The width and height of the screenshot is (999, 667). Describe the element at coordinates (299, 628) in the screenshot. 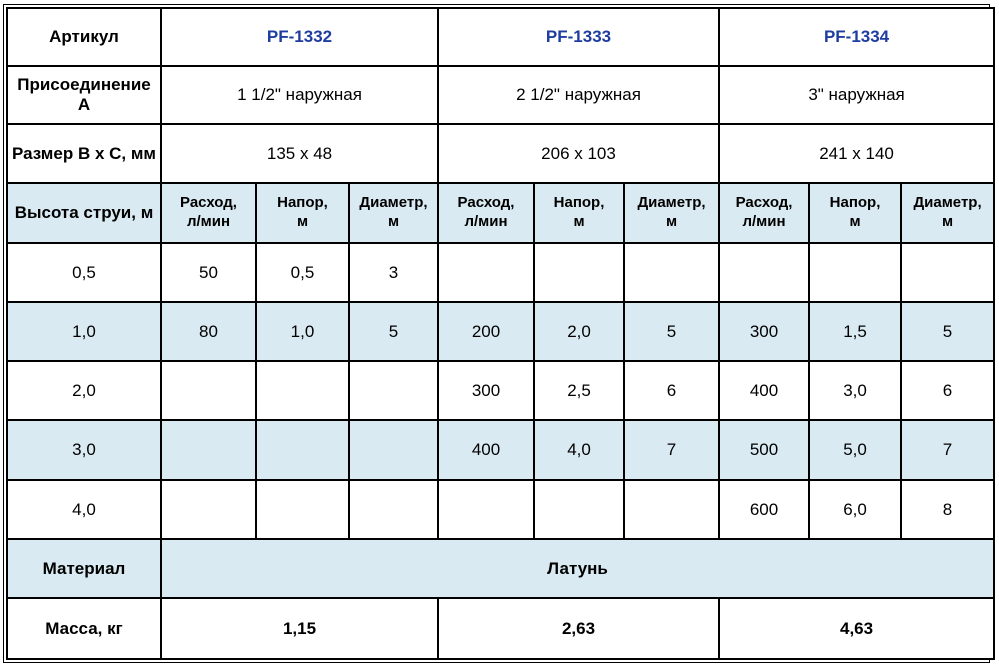

I see `mass-value: 1,15` at that location.